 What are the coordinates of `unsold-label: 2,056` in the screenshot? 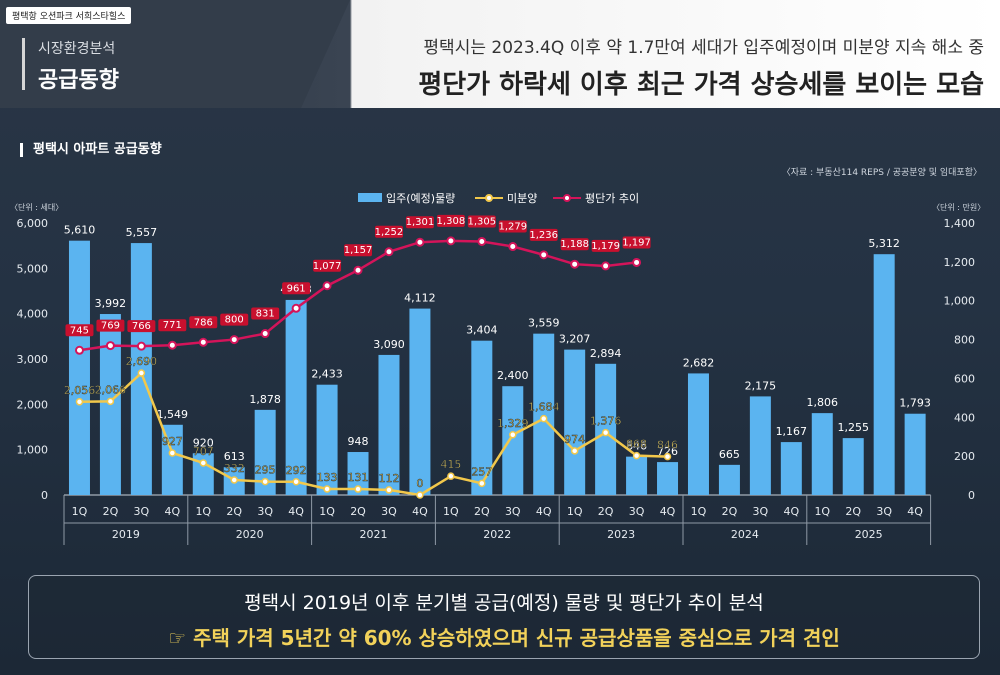 It's located at (80, 390).